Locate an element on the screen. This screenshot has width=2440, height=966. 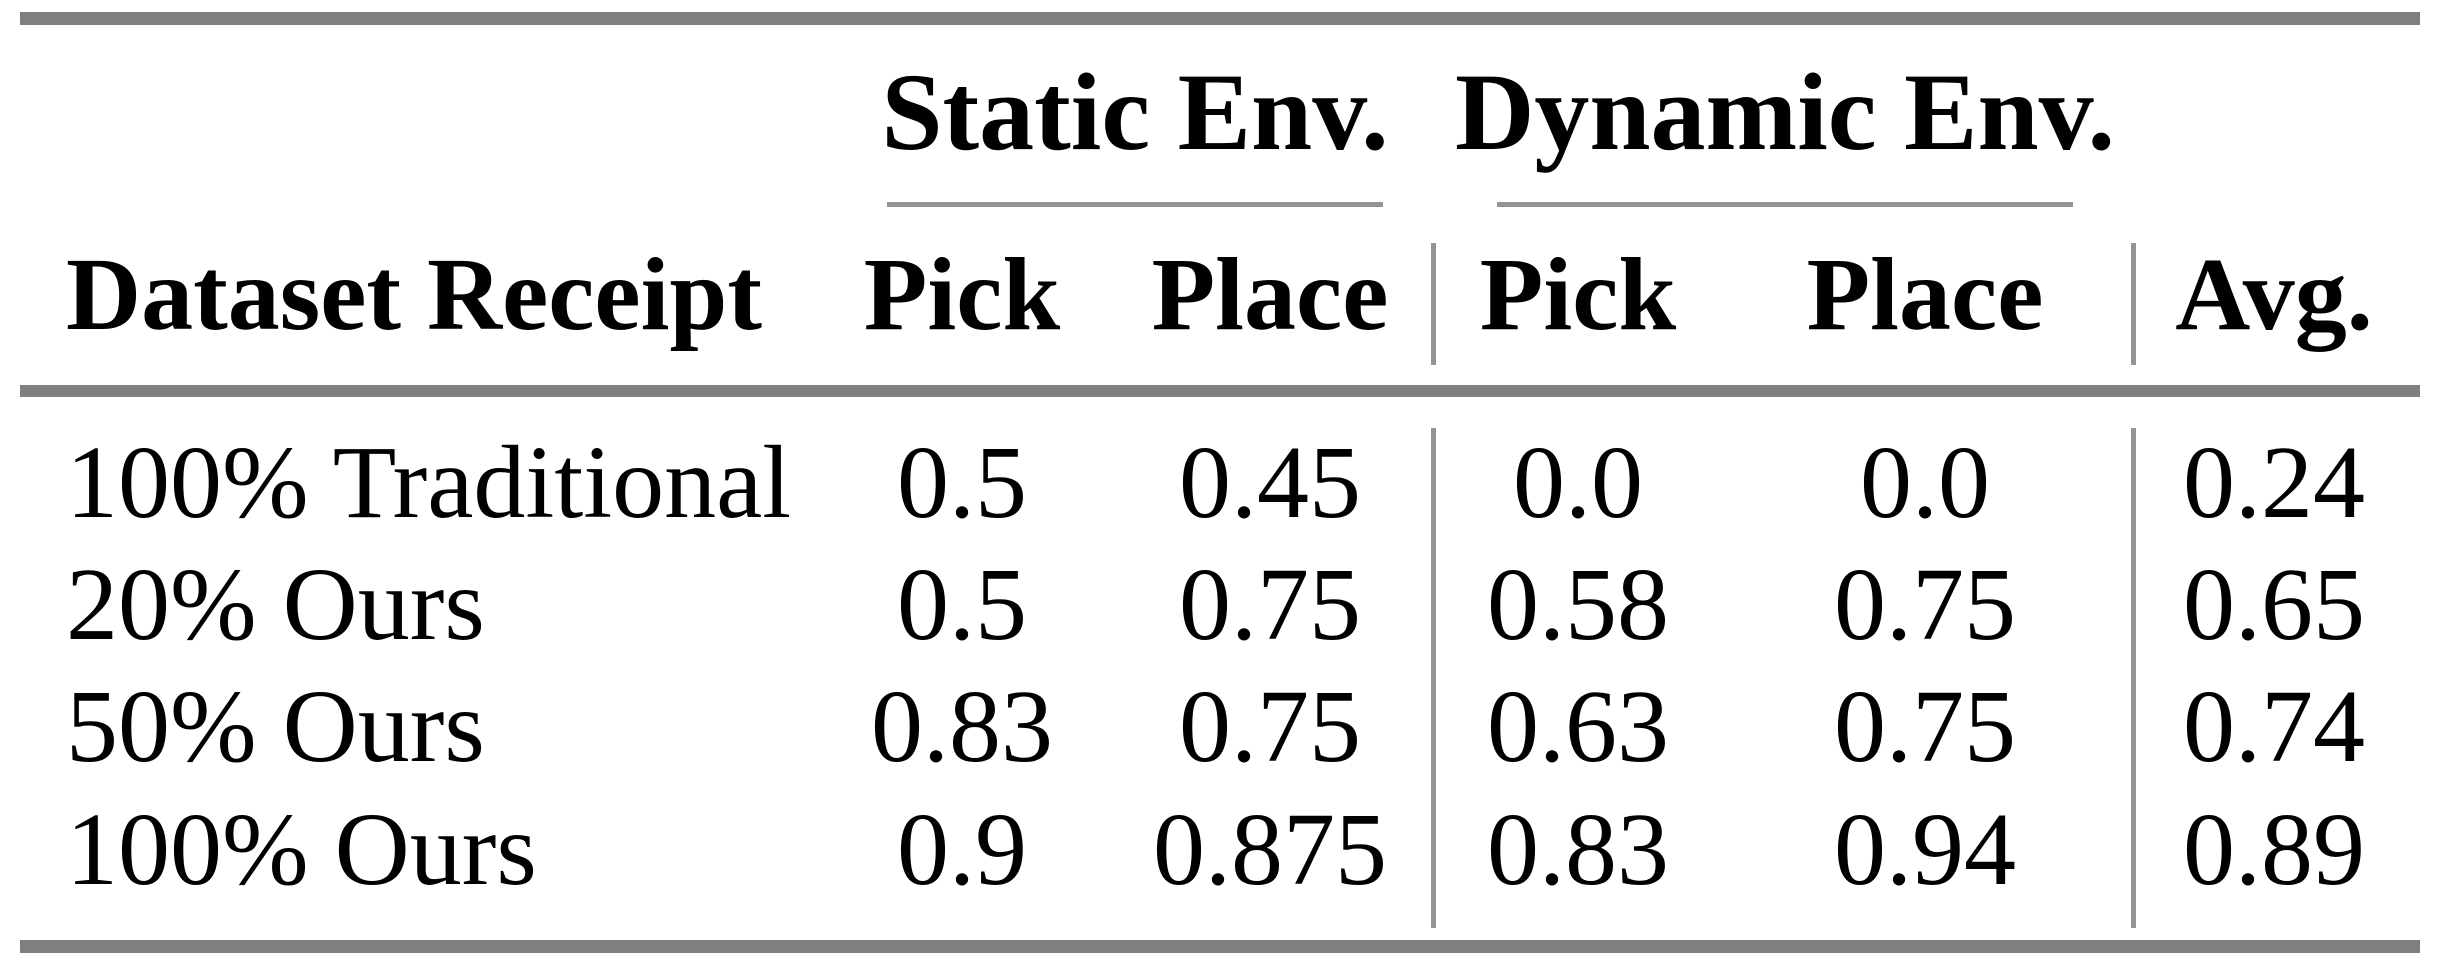
row-label: 20% Ours is located at coordinates (275, 604).